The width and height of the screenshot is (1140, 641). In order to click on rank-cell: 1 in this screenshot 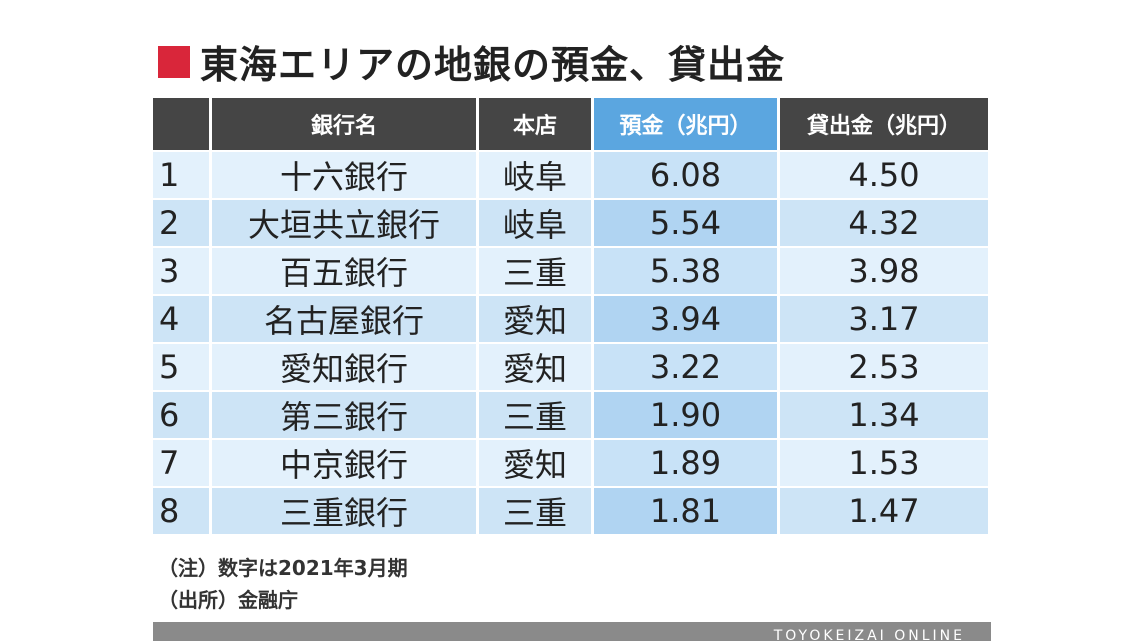, I will do `click(181, 175)`.